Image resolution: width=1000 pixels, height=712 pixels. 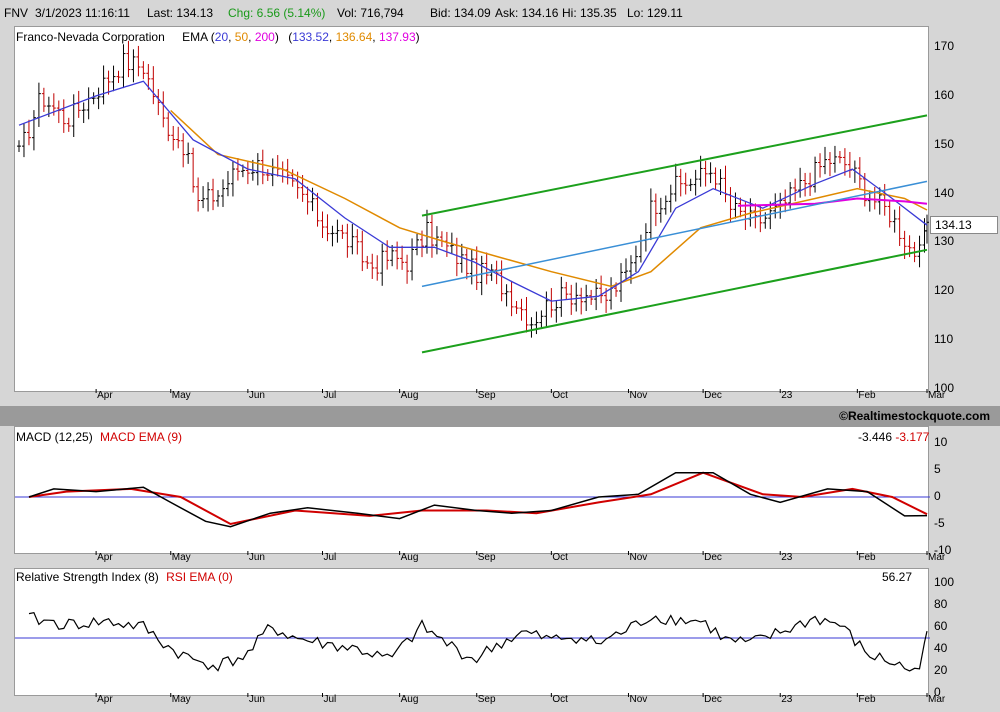 I want to click on rsi-x-tick-label: Apr, so click(x=105, y=699).